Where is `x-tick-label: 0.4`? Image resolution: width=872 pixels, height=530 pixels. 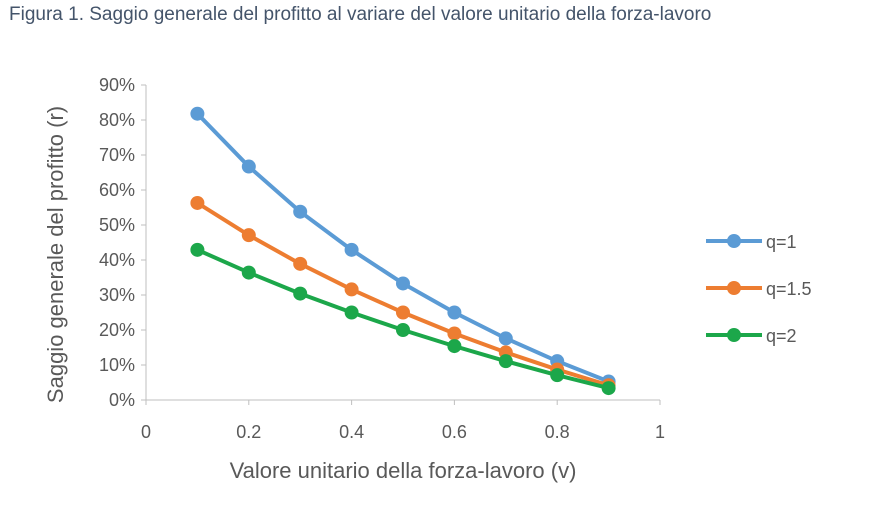 x-tick-label: 0.4 is located at coordinates (351, 432).